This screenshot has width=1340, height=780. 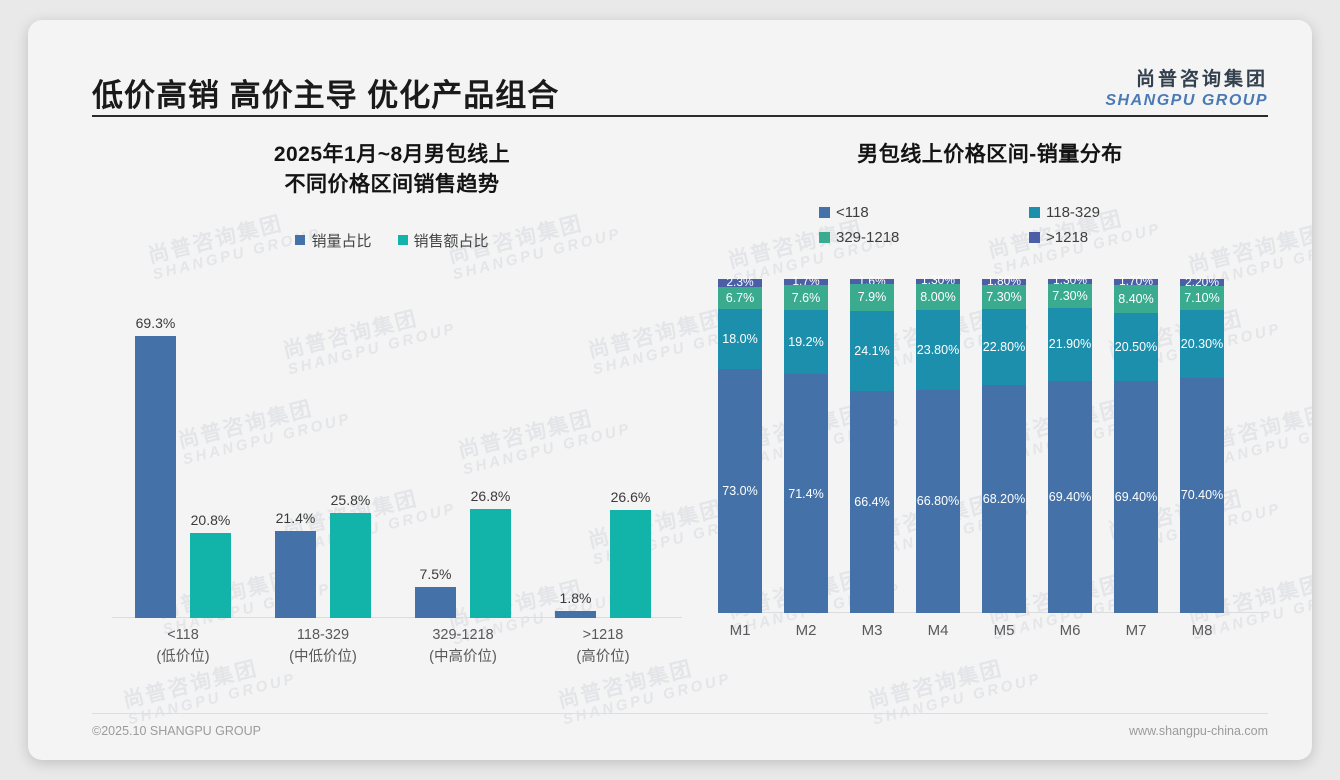 I want to click on stack-segment-label: 1.6%, so click(x=872, y=280).